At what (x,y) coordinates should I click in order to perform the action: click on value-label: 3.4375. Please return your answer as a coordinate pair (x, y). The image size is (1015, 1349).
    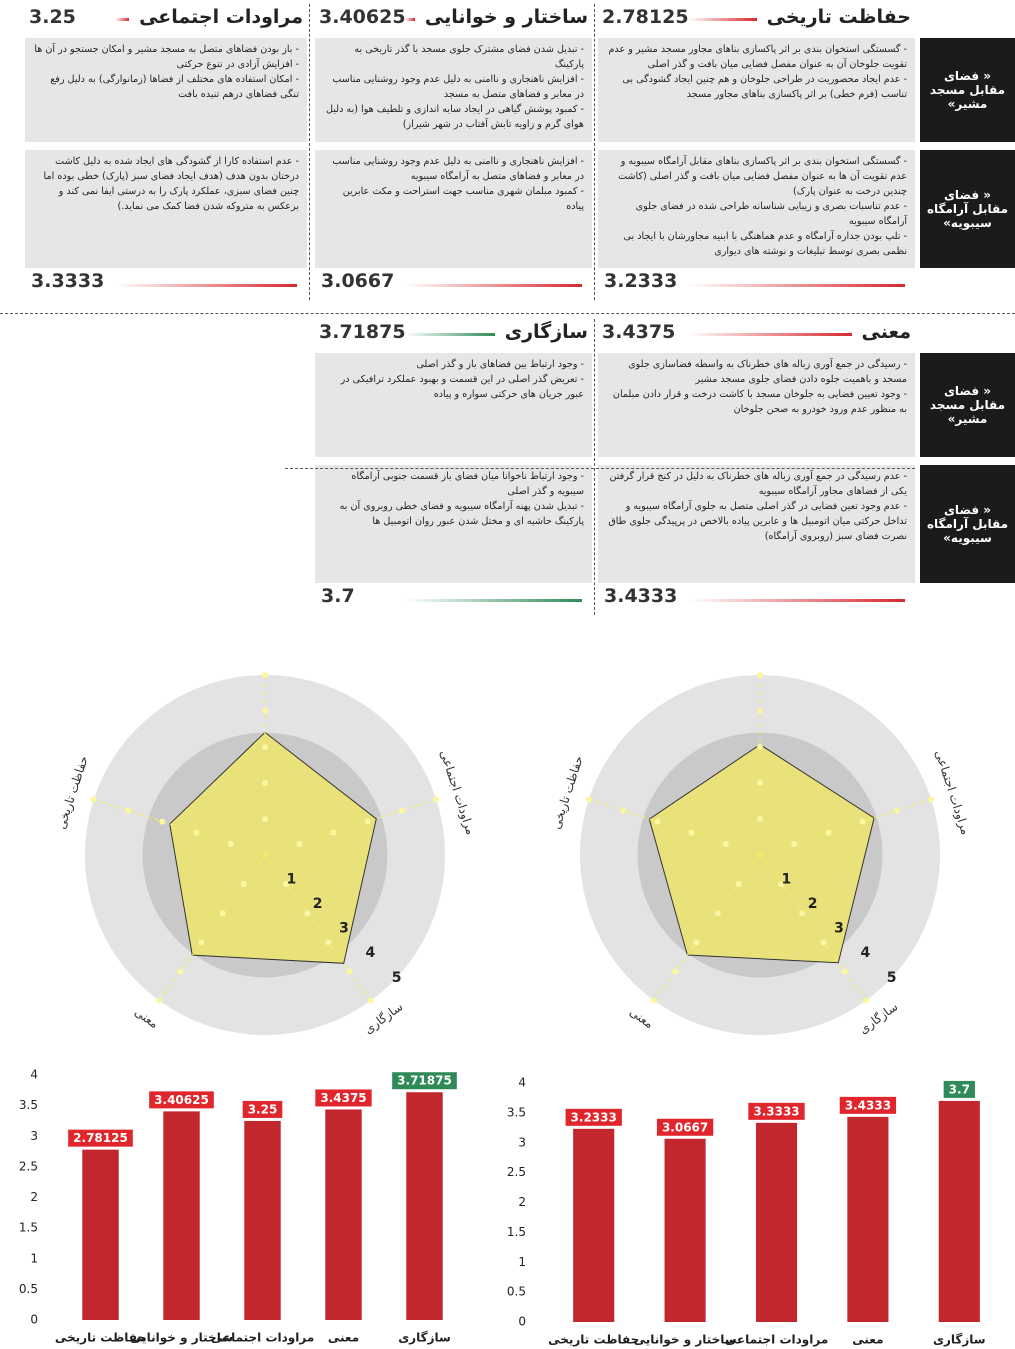
    Looking at the image, I should click on (343, 1098).